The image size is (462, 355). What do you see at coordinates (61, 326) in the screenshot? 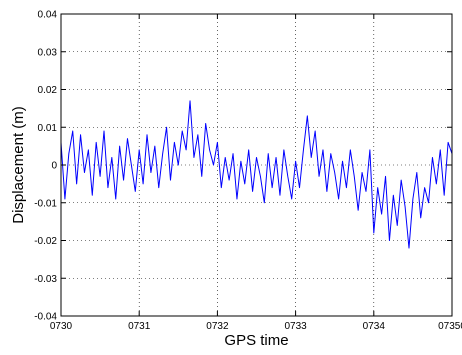
I see `x-tick-label: 0730` at bounding box center [61, 326].